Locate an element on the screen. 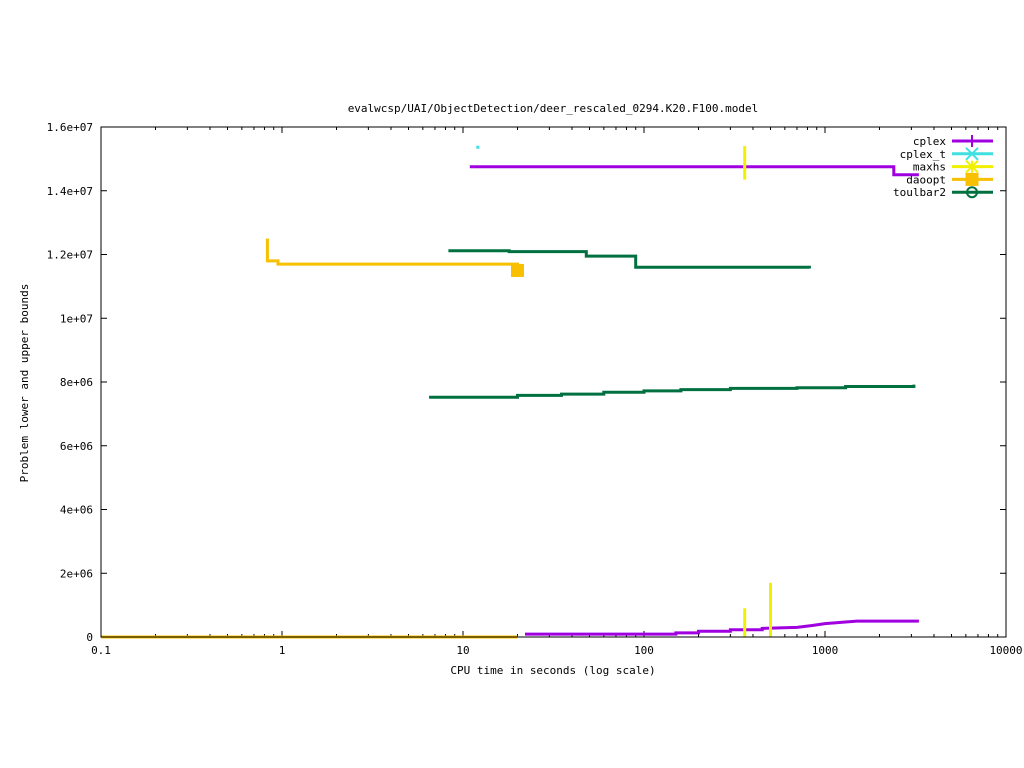 Image resolution: width=1024 pixels, height=768 pixels. legend-label: toulbar2 is located at coordinates (919, 192).